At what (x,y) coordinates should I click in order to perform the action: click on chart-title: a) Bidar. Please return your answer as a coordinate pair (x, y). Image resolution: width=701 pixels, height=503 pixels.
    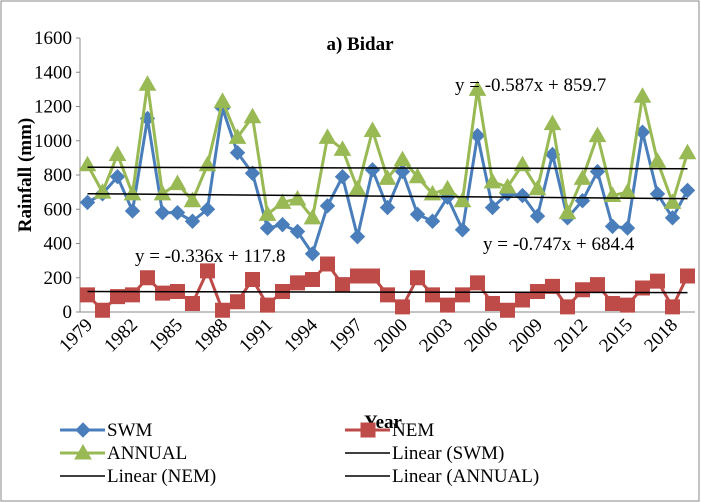
    Looking at the image, I should click on (360, 44).